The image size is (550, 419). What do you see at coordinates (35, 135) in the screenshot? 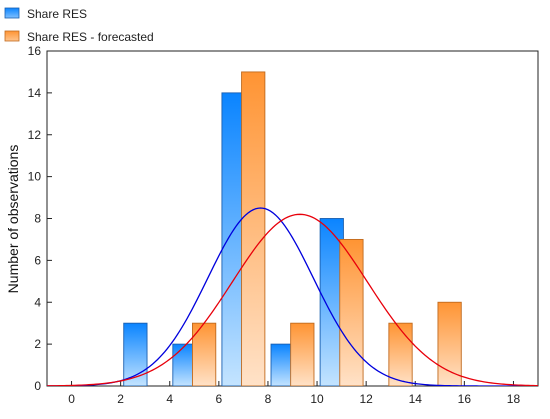
I see `y-tick-label: 12` at bounding box center [35, 135].